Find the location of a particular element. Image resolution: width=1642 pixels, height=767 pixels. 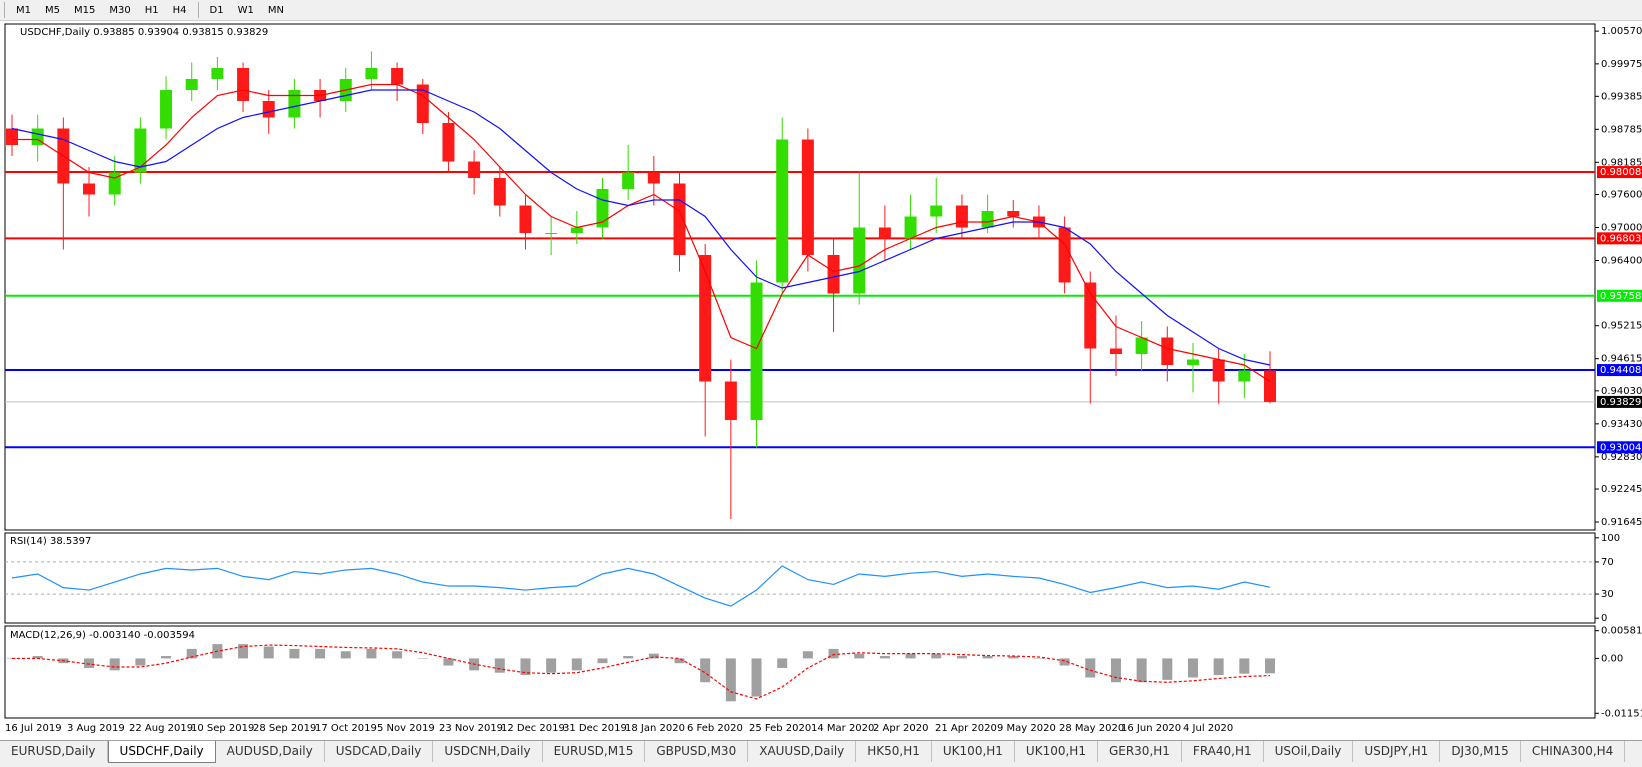

x-tick-label: 6 Feb 2020 is located at coordinates (715, 728).